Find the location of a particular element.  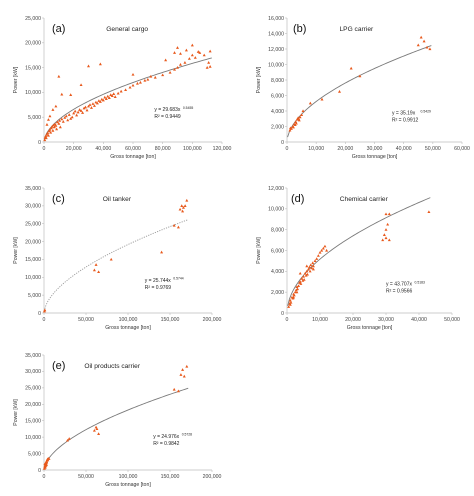

r-squared: R² = 0.9769 is located at coordinates (158, 288).